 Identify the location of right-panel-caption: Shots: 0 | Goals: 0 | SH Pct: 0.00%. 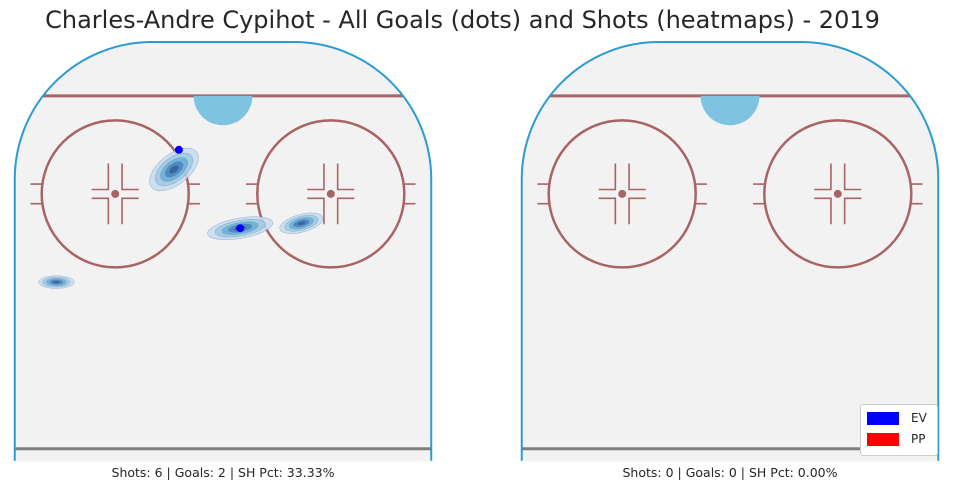
(730, 472).